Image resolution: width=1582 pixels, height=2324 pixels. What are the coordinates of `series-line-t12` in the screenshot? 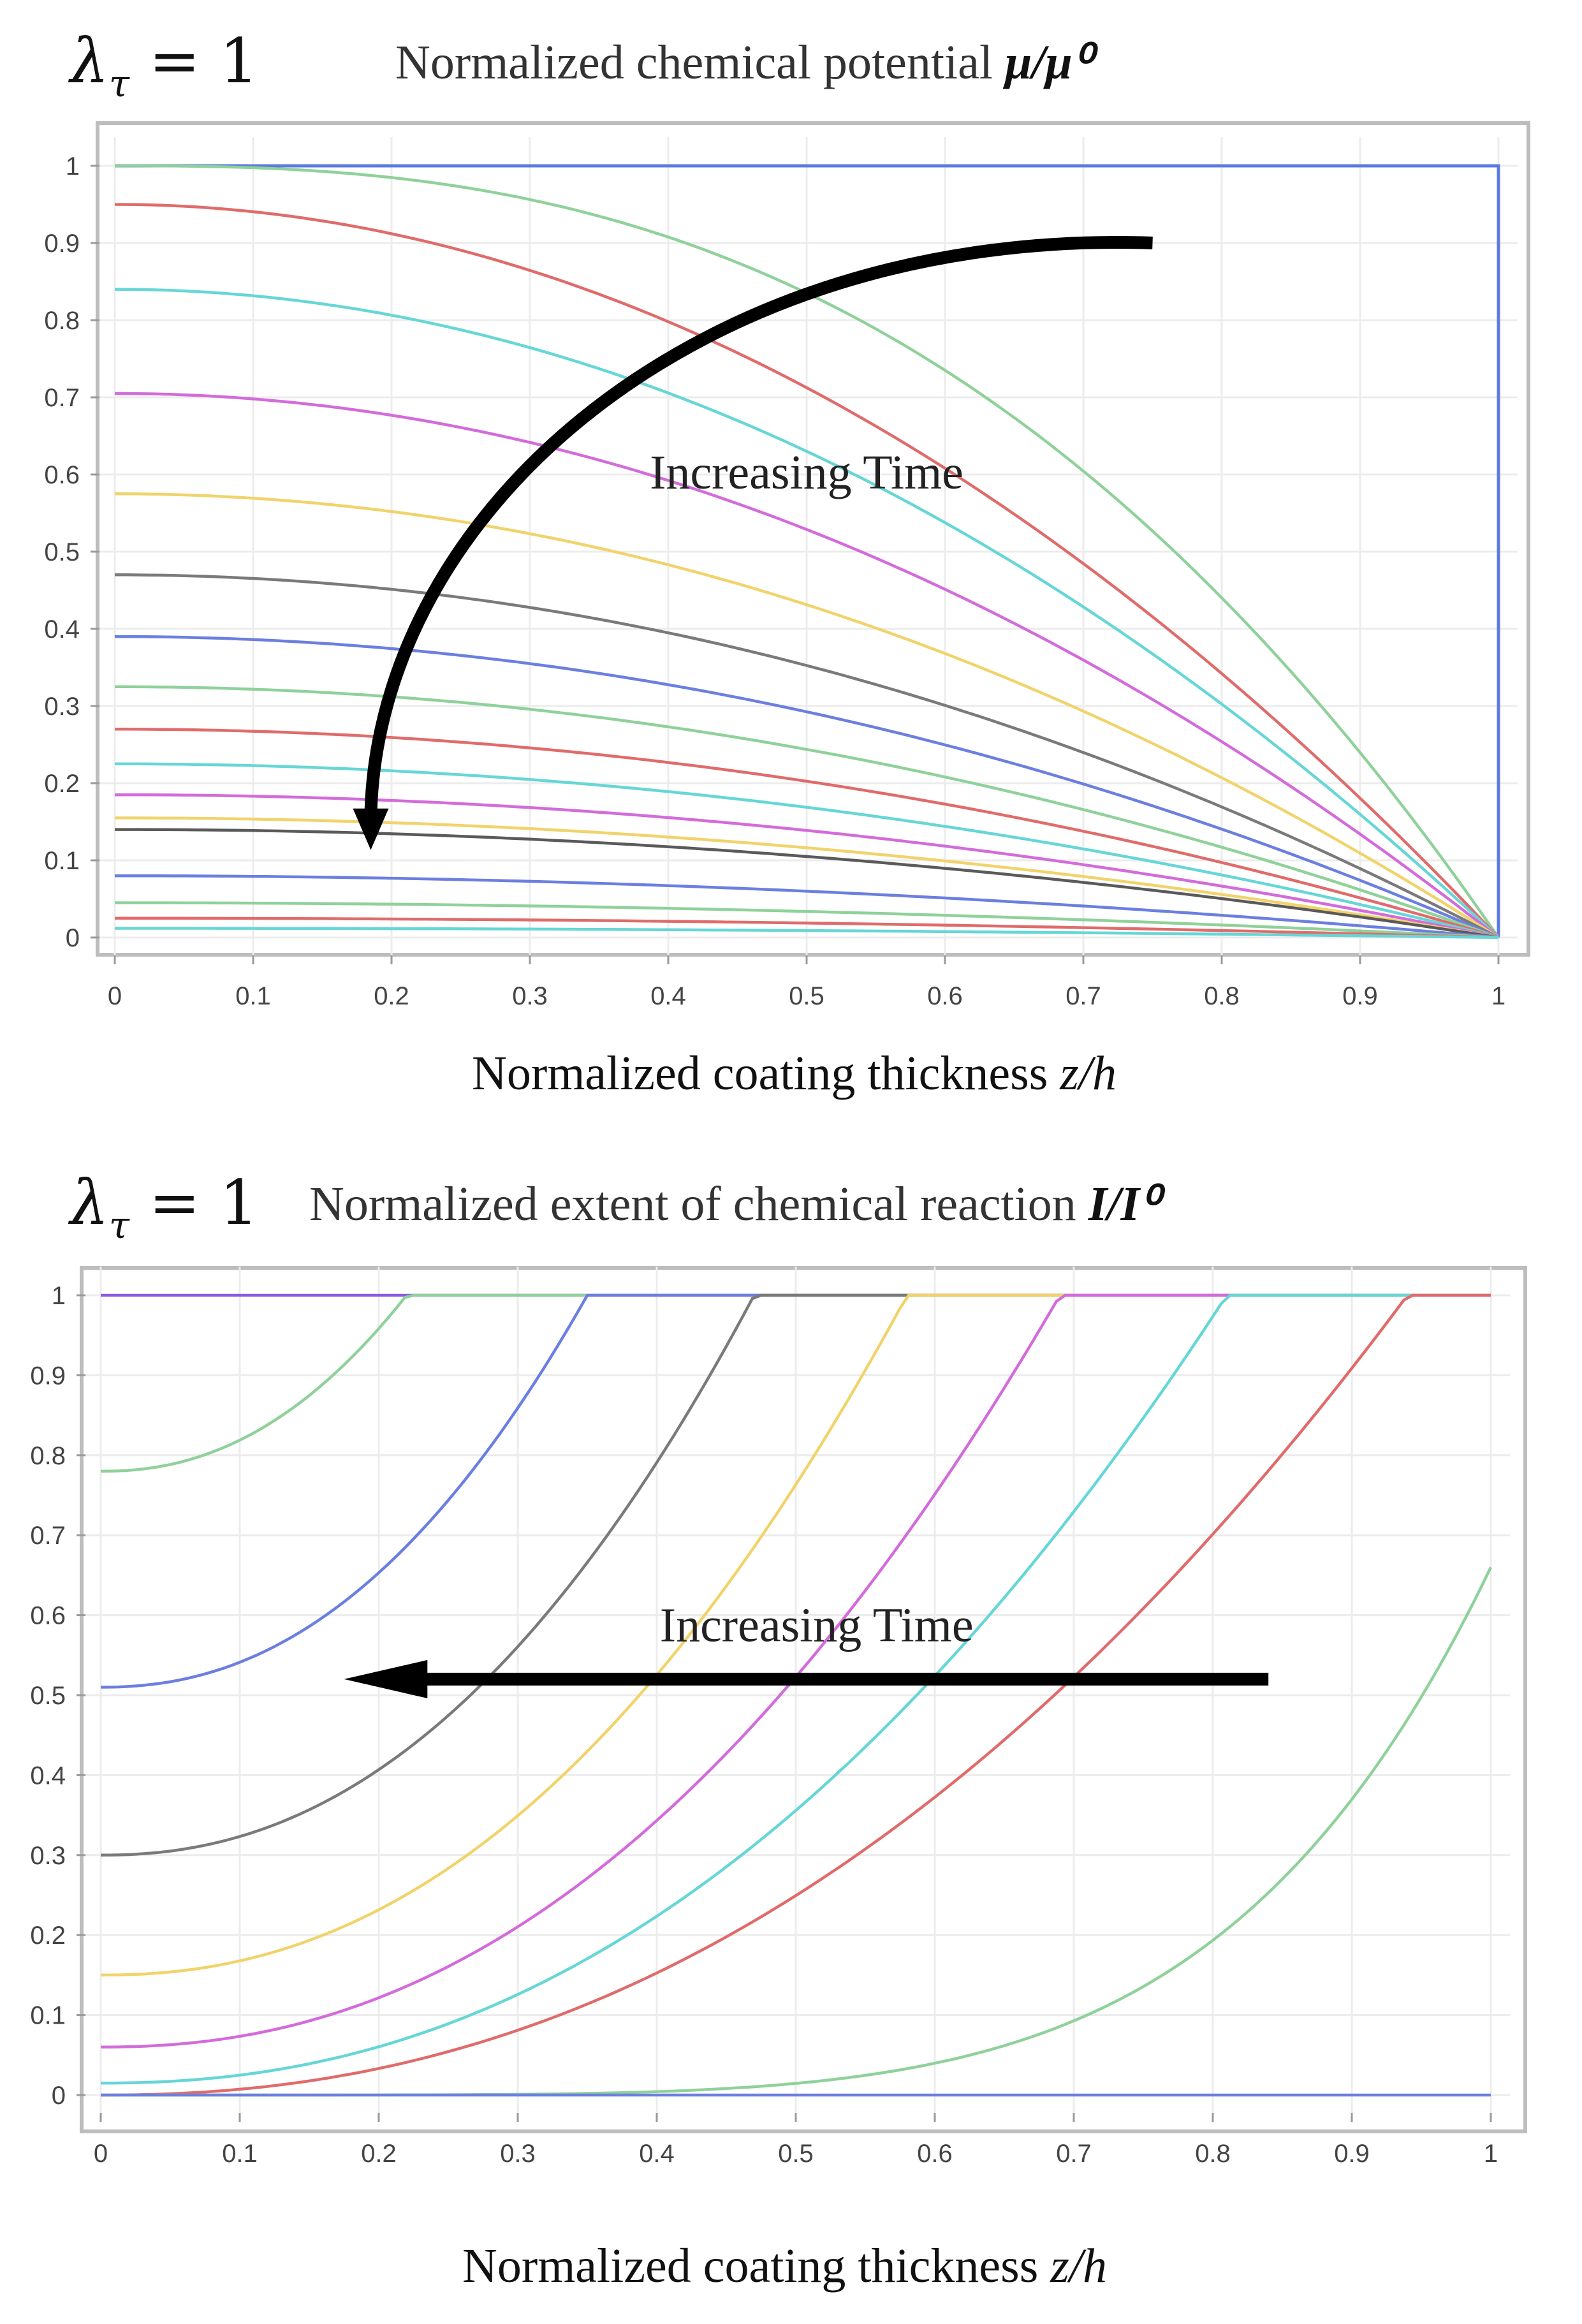 It's located at (807, 878).